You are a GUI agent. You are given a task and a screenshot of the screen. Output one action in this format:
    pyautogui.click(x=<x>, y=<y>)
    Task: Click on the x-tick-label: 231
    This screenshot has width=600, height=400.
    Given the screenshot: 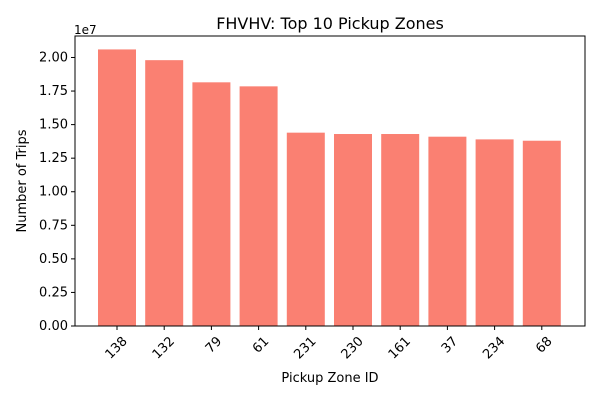 What is the action you would take?
    pyautogui.click(x=305, y=348)
    